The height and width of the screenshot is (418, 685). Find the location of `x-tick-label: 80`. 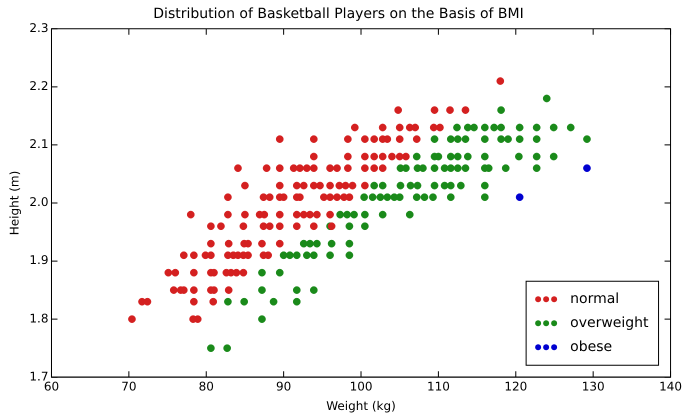

x-tick-label: 80 is located at coordinates (206, 387).